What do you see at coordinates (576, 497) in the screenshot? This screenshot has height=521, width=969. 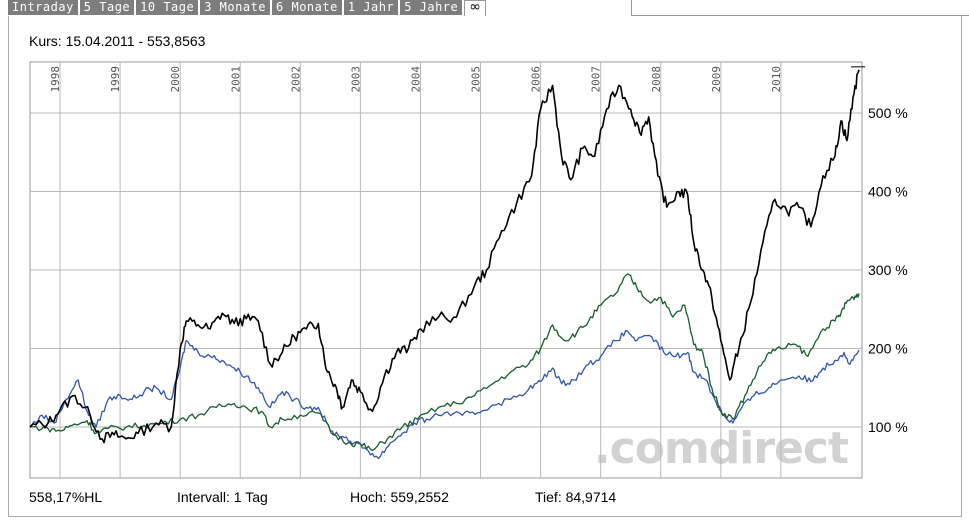 I see `footer-low: Tief: 84,9714` at bounding box center [576, 497].